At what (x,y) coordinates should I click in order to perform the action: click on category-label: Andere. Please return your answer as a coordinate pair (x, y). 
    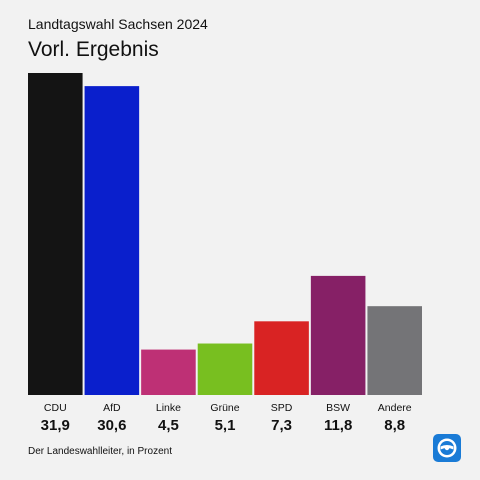
    Looking at the image, I should click on (395, 408).